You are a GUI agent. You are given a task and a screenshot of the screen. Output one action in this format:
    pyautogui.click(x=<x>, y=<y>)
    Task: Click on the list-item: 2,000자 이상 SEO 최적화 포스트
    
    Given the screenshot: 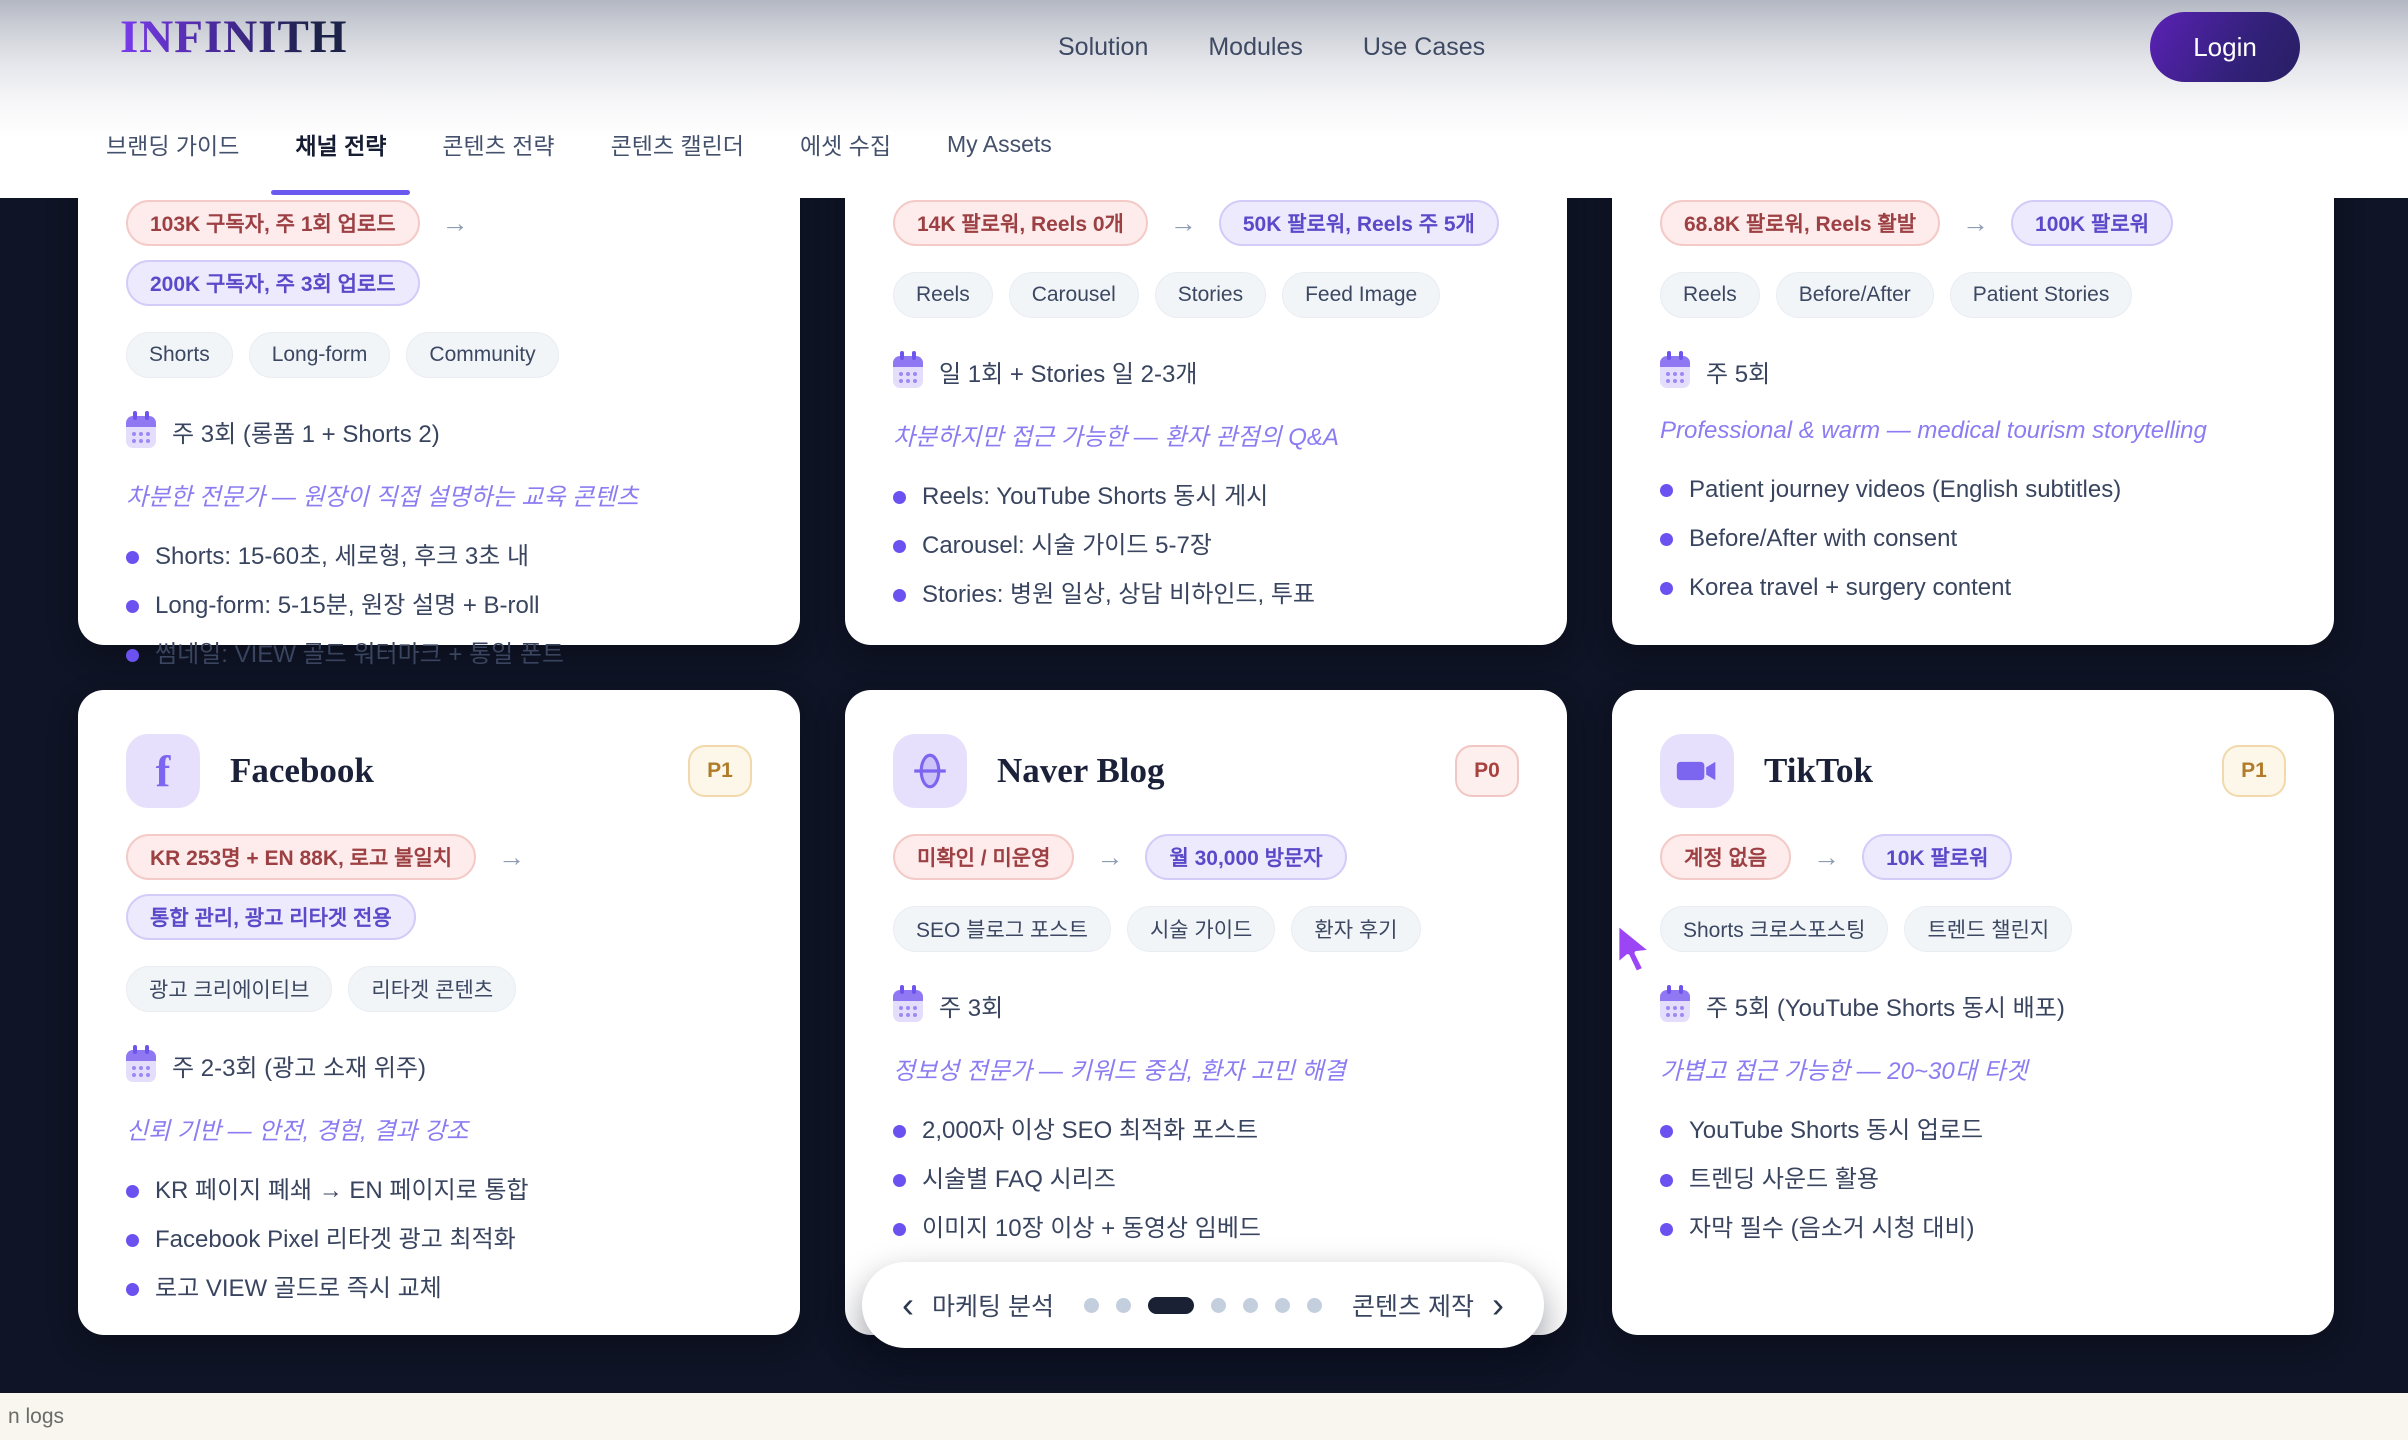 What is the action you would take?
    pyautogui.click(x=1206, y=1131)
    